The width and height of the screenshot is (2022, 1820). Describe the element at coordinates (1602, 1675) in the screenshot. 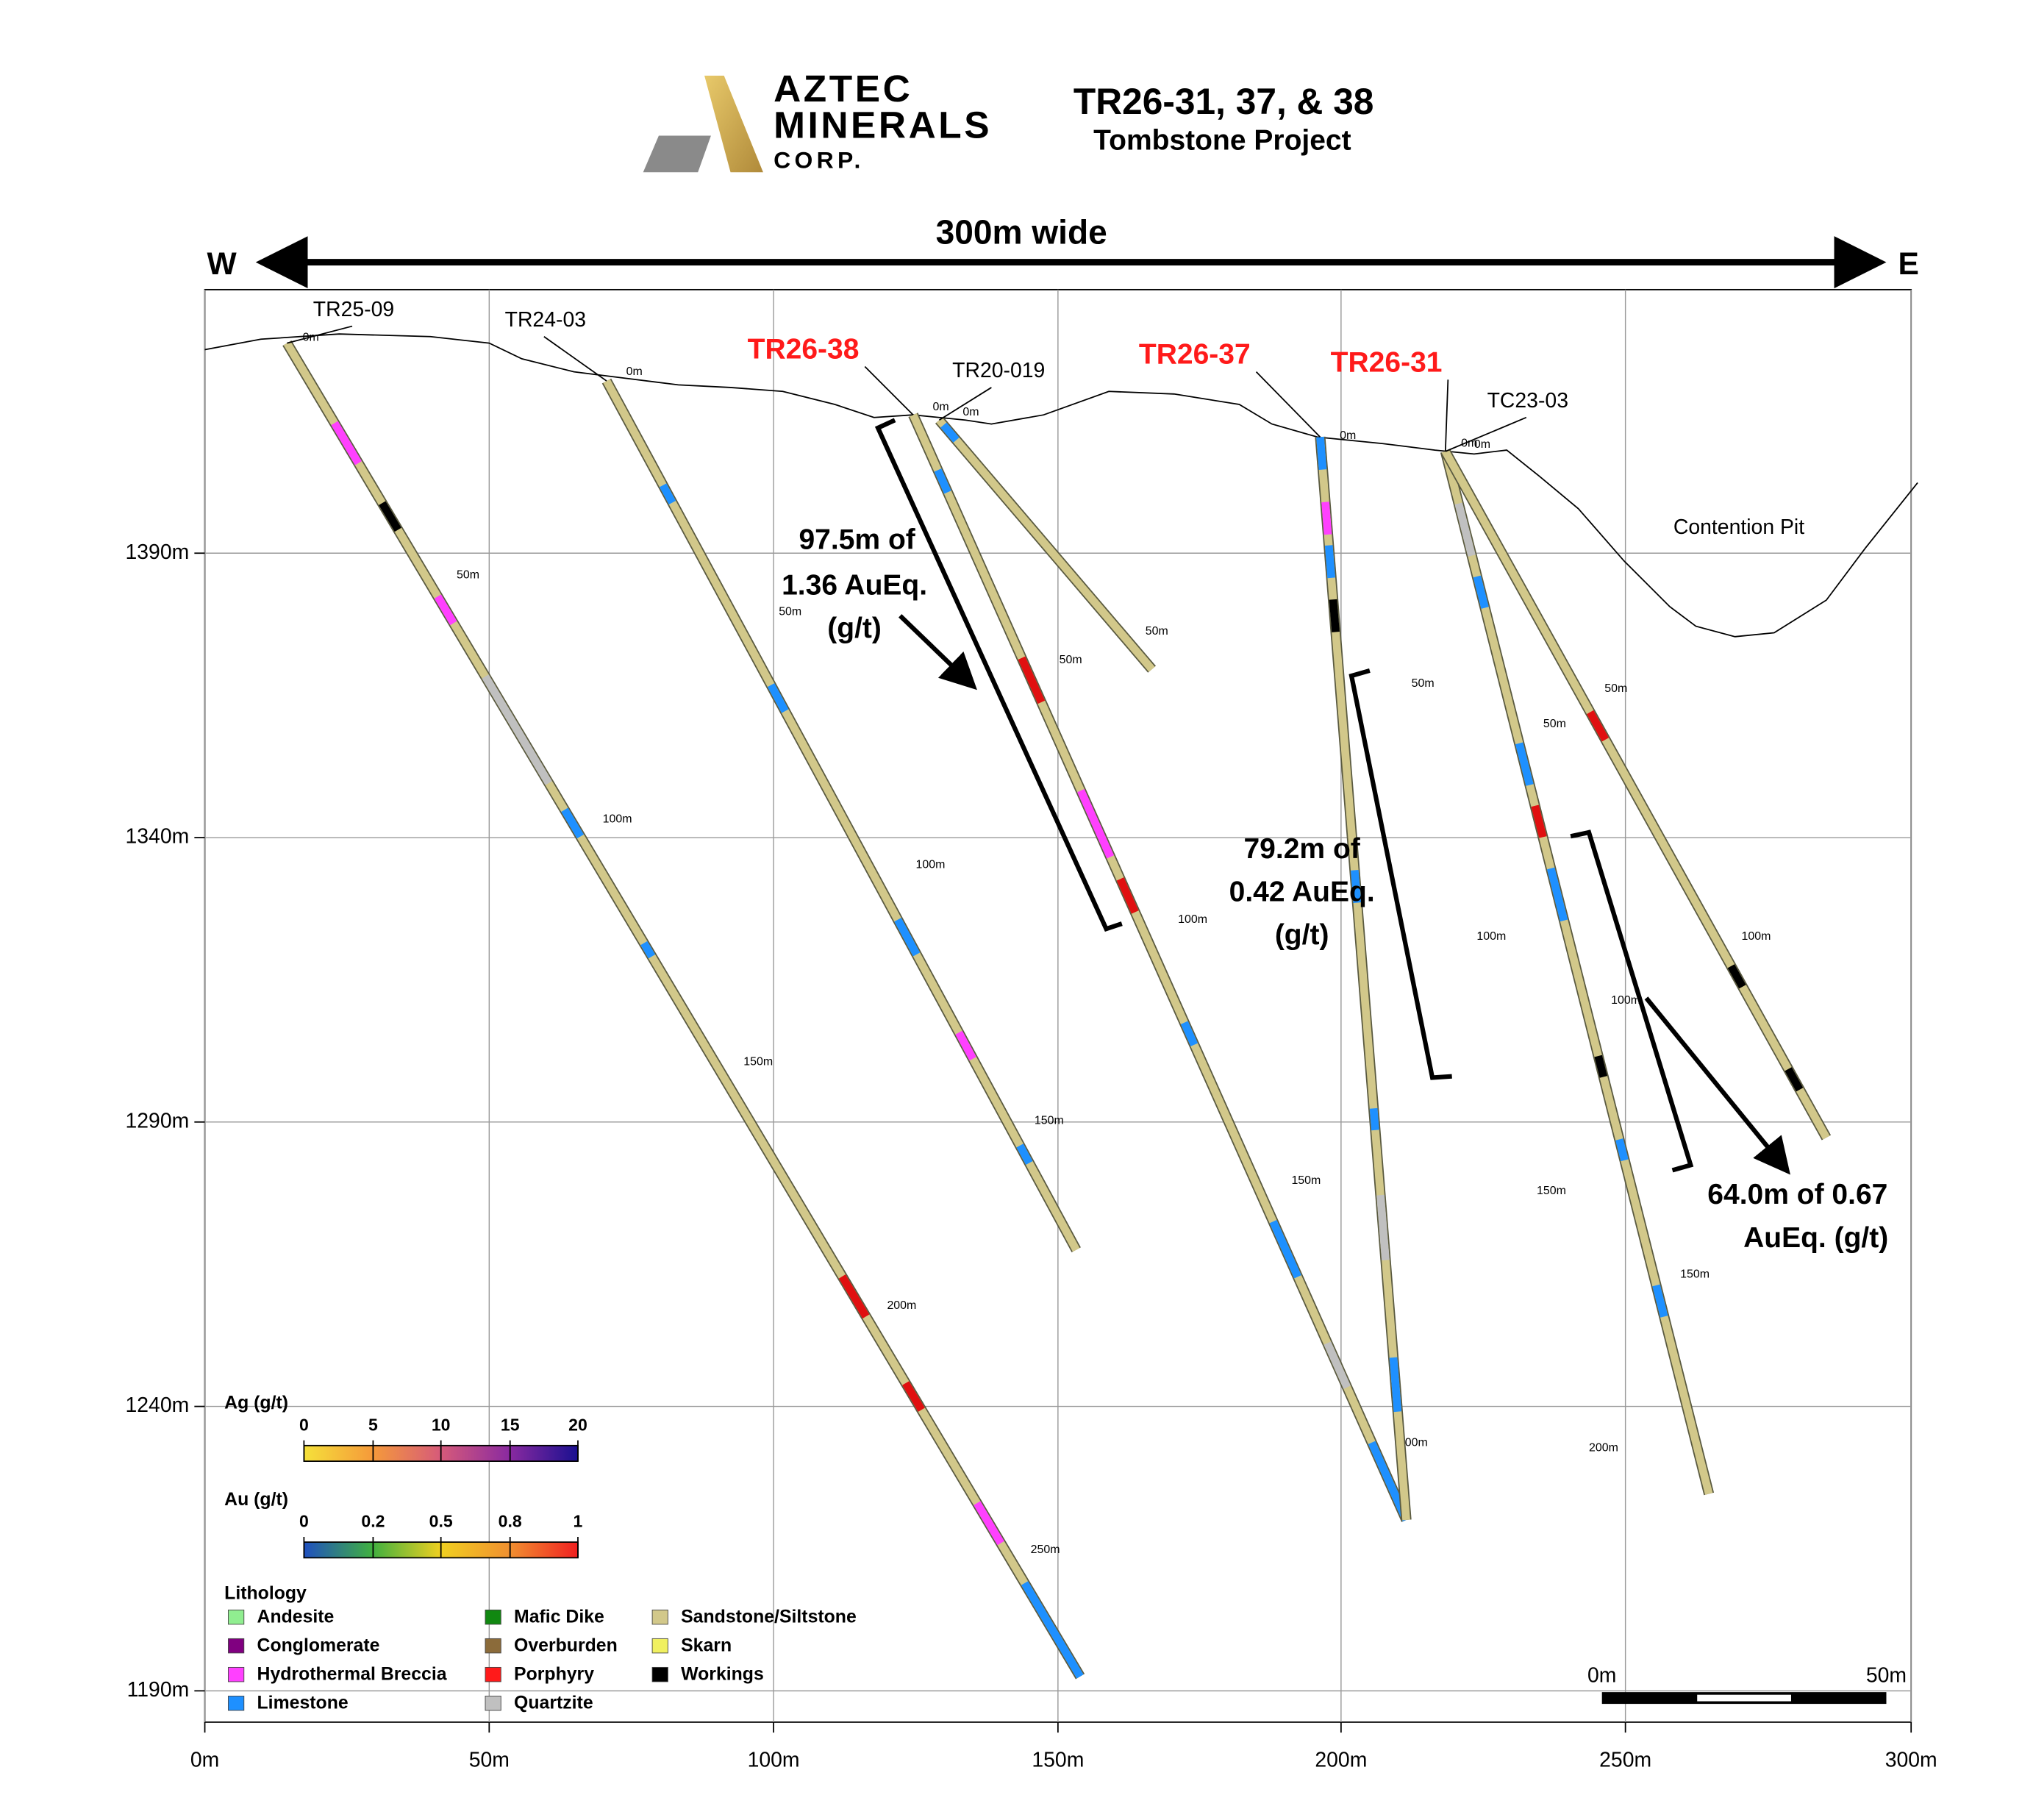

I see `scale-label: 0m` at that location.